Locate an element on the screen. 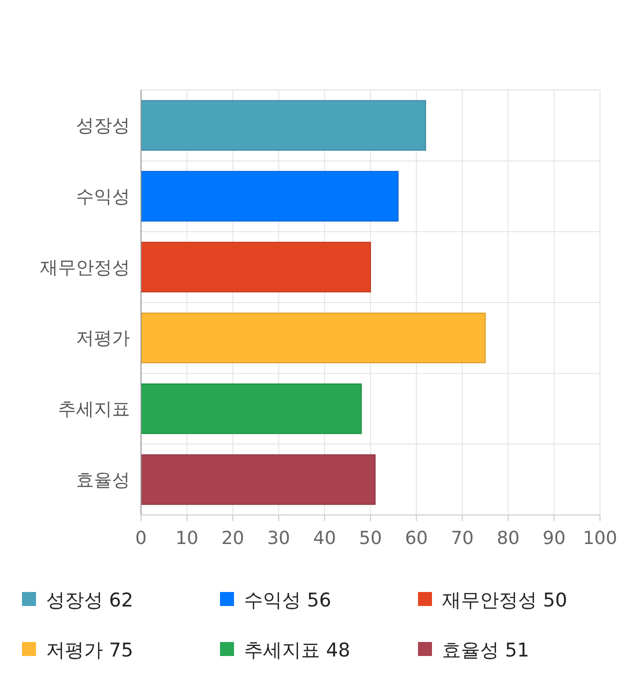 The image size is (640, 700). y-tick-label: 성장성 is located at coordinates (103, 126).